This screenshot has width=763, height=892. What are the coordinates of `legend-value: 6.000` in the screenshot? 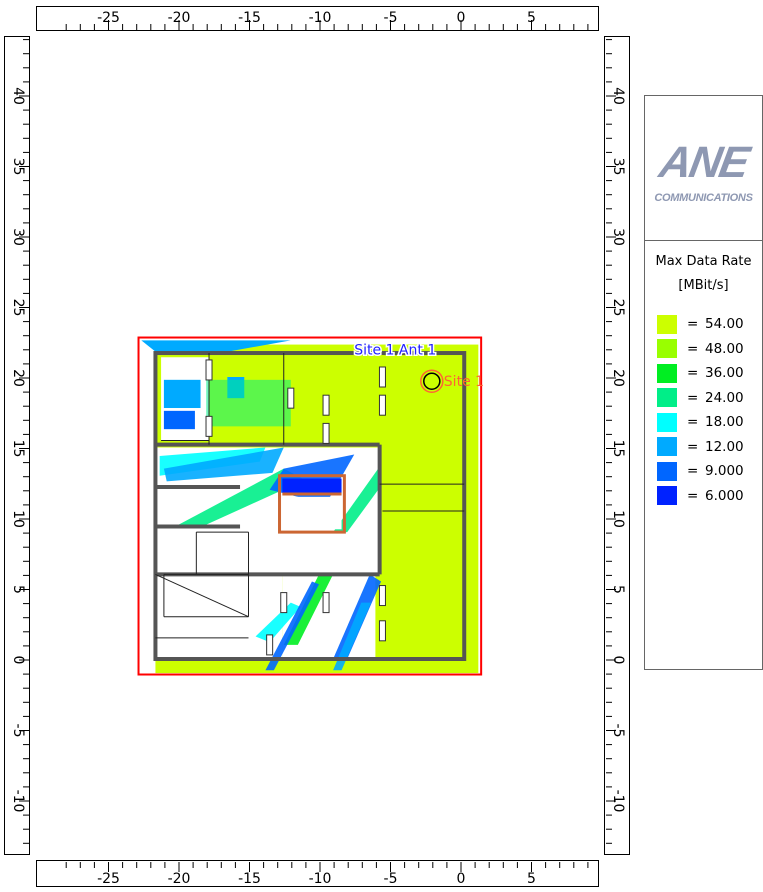 It's located at (724, 495).